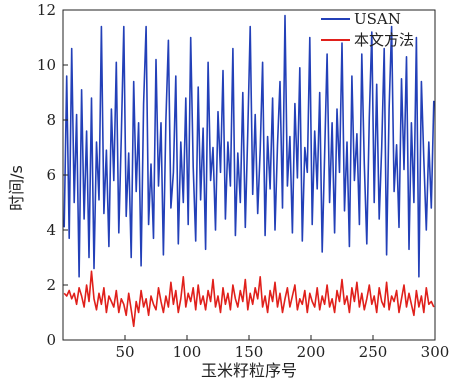  I want to click on legend-label: 本文方法, so click(384, 40).